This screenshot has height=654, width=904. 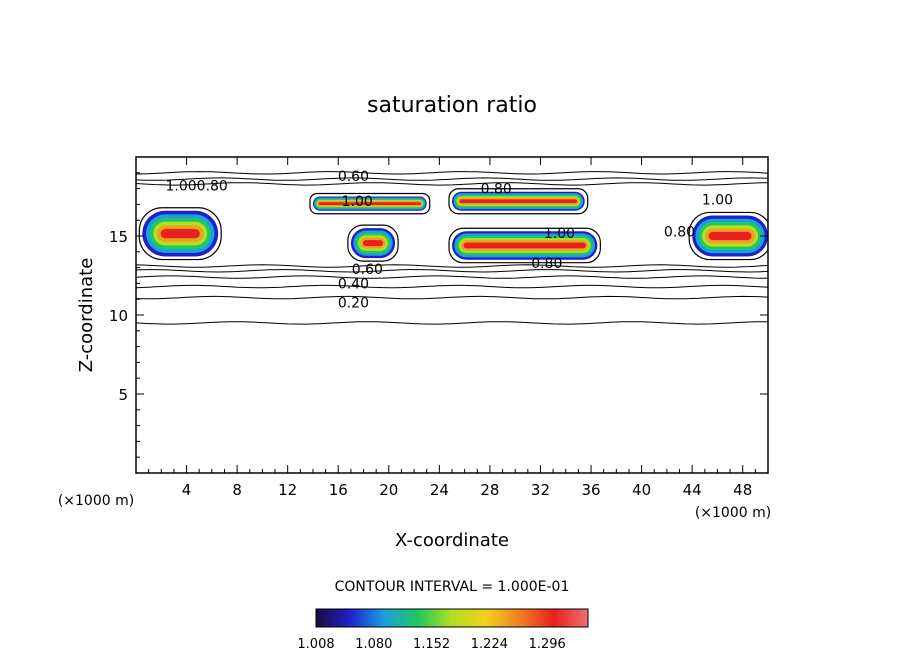 I want to click on contour-interval-text: CONTOUR INTERVAL = 1.000E-01, so click(x=452, y=587).